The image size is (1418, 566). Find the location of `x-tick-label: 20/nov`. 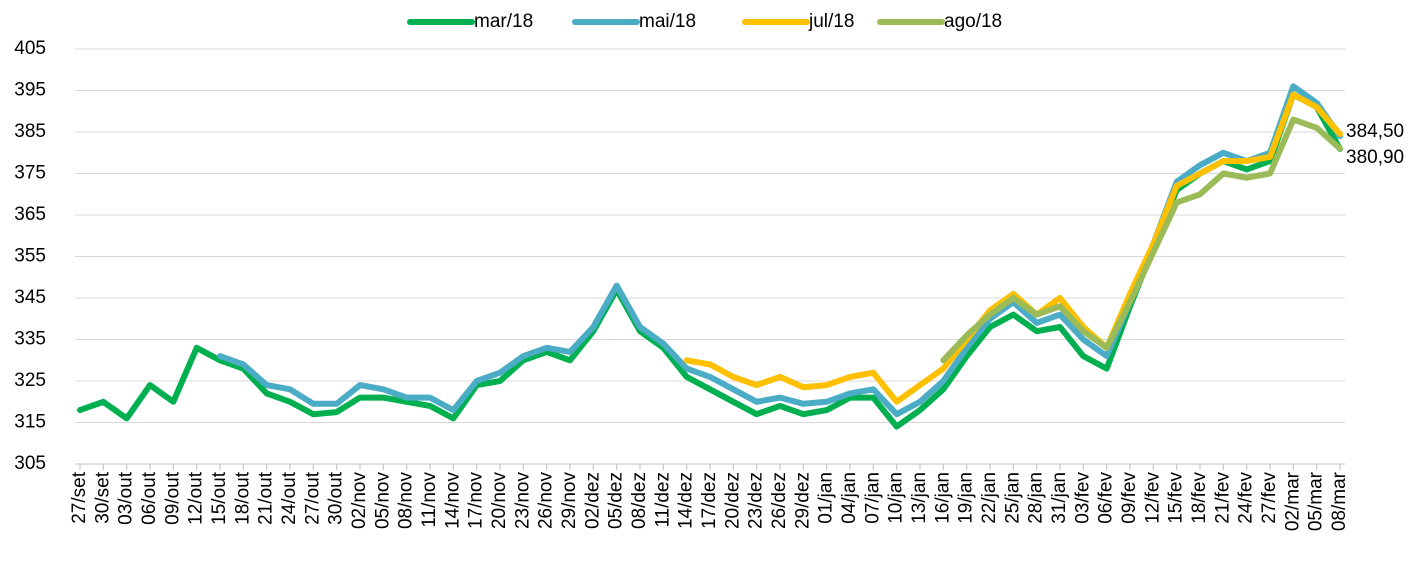

x-tick-label: 20/nov is located at coordinates (499, 501).